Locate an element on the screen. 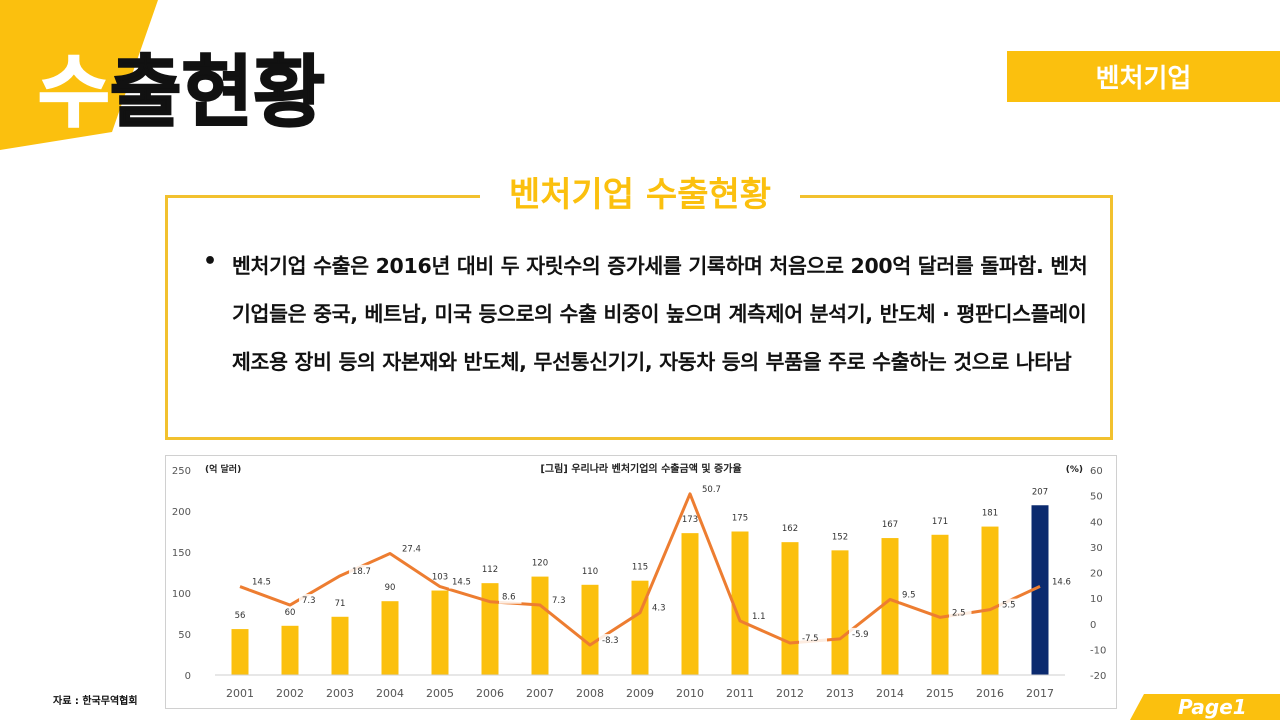  page-number: Page1 is located at coordinates (1212, 707).